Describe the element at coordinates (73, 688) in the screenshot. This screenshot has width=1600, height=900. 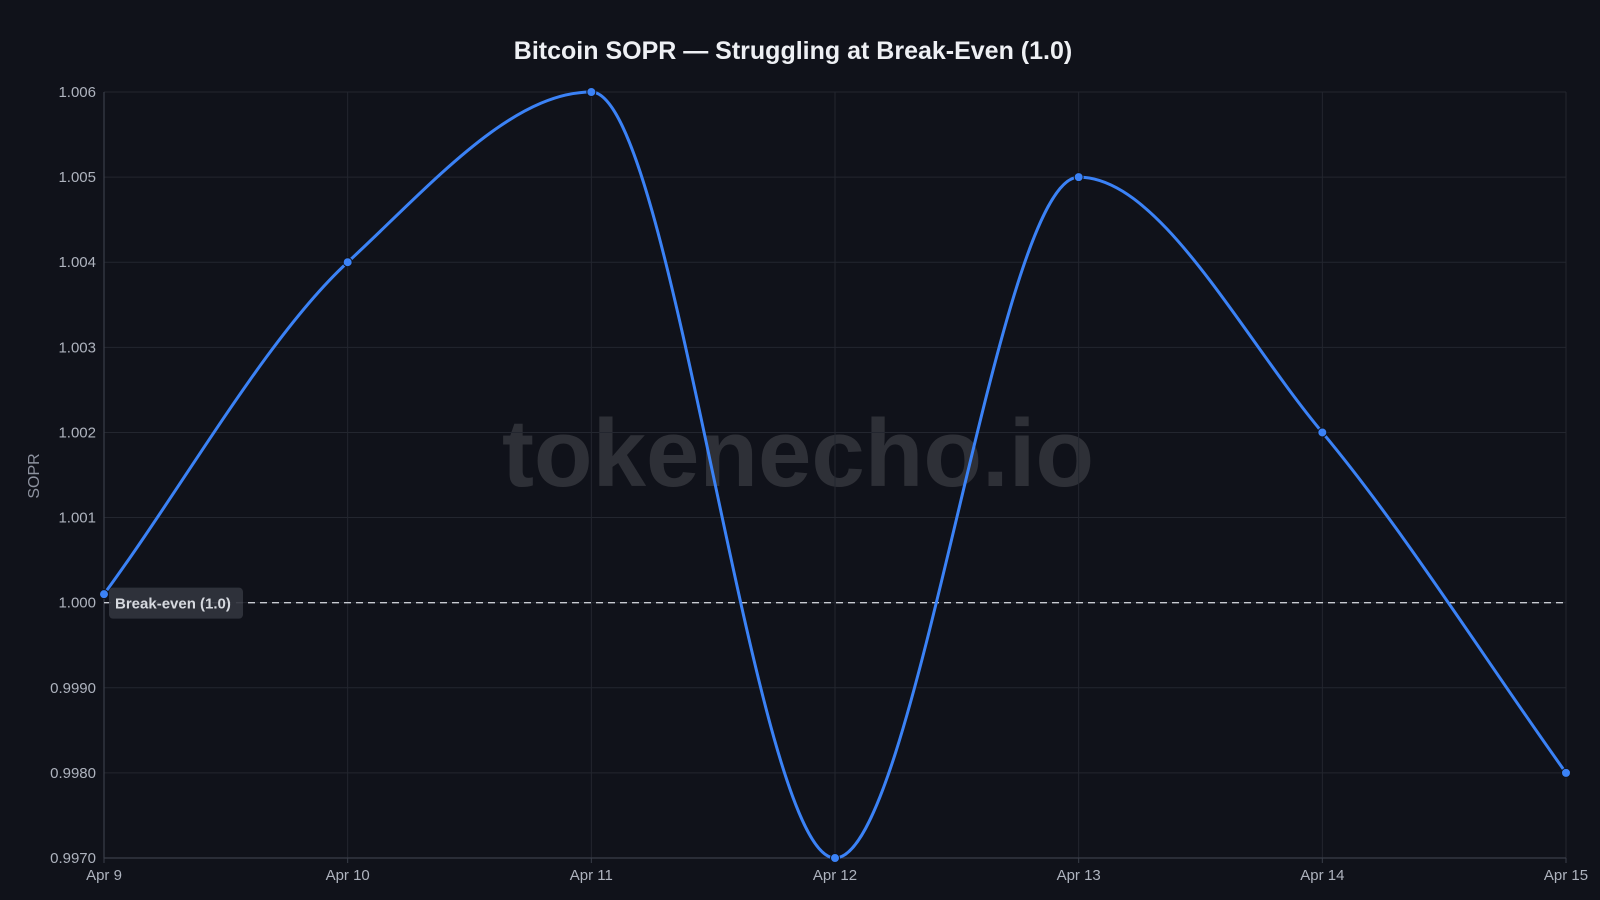
I see `y-tick-label: 0.9990` at that location.